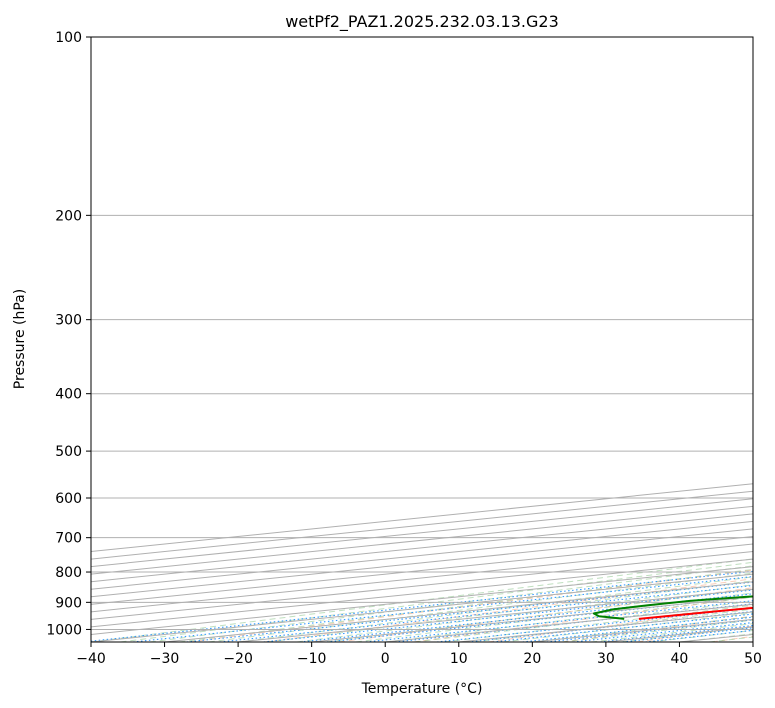 Image resolution: width=775 pixels, height=708 pixels. I want to click on y-tick-label: 600, so click(68, 499).